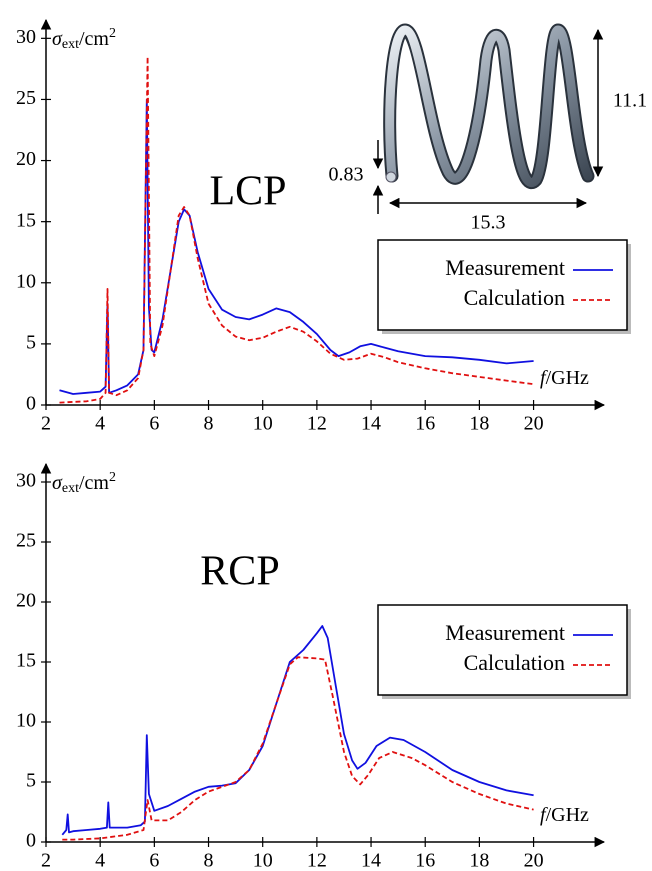 Image resolution: width=652 pixels, height=871 pixels. What do you see at coordinates (247, 192) in the screenshot?
I see `annotation: LCP` at bounding box center [247, 192].